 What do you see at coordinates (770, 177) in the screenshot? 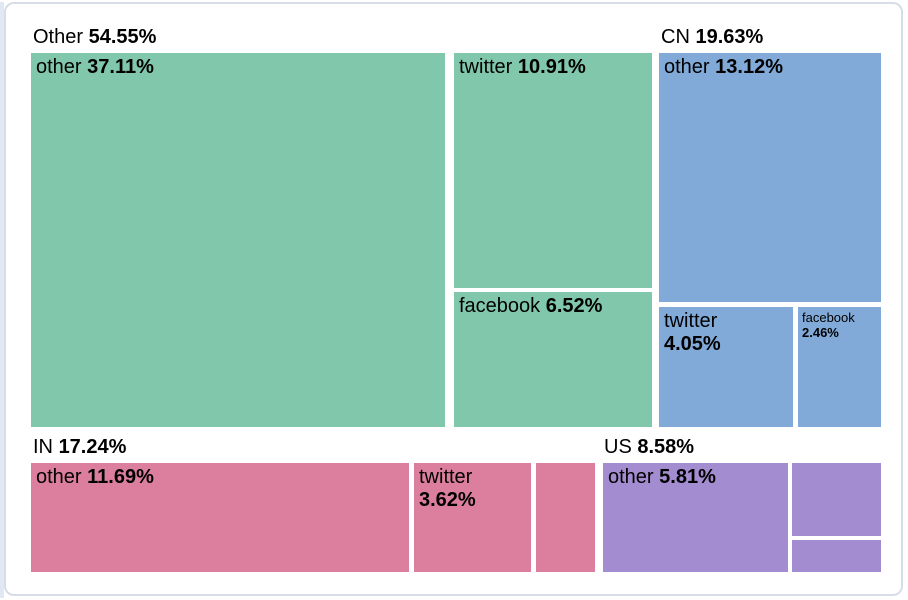
I see `treemap-cell-cn-other: other 13.12%` at bounding box center [770, 177].